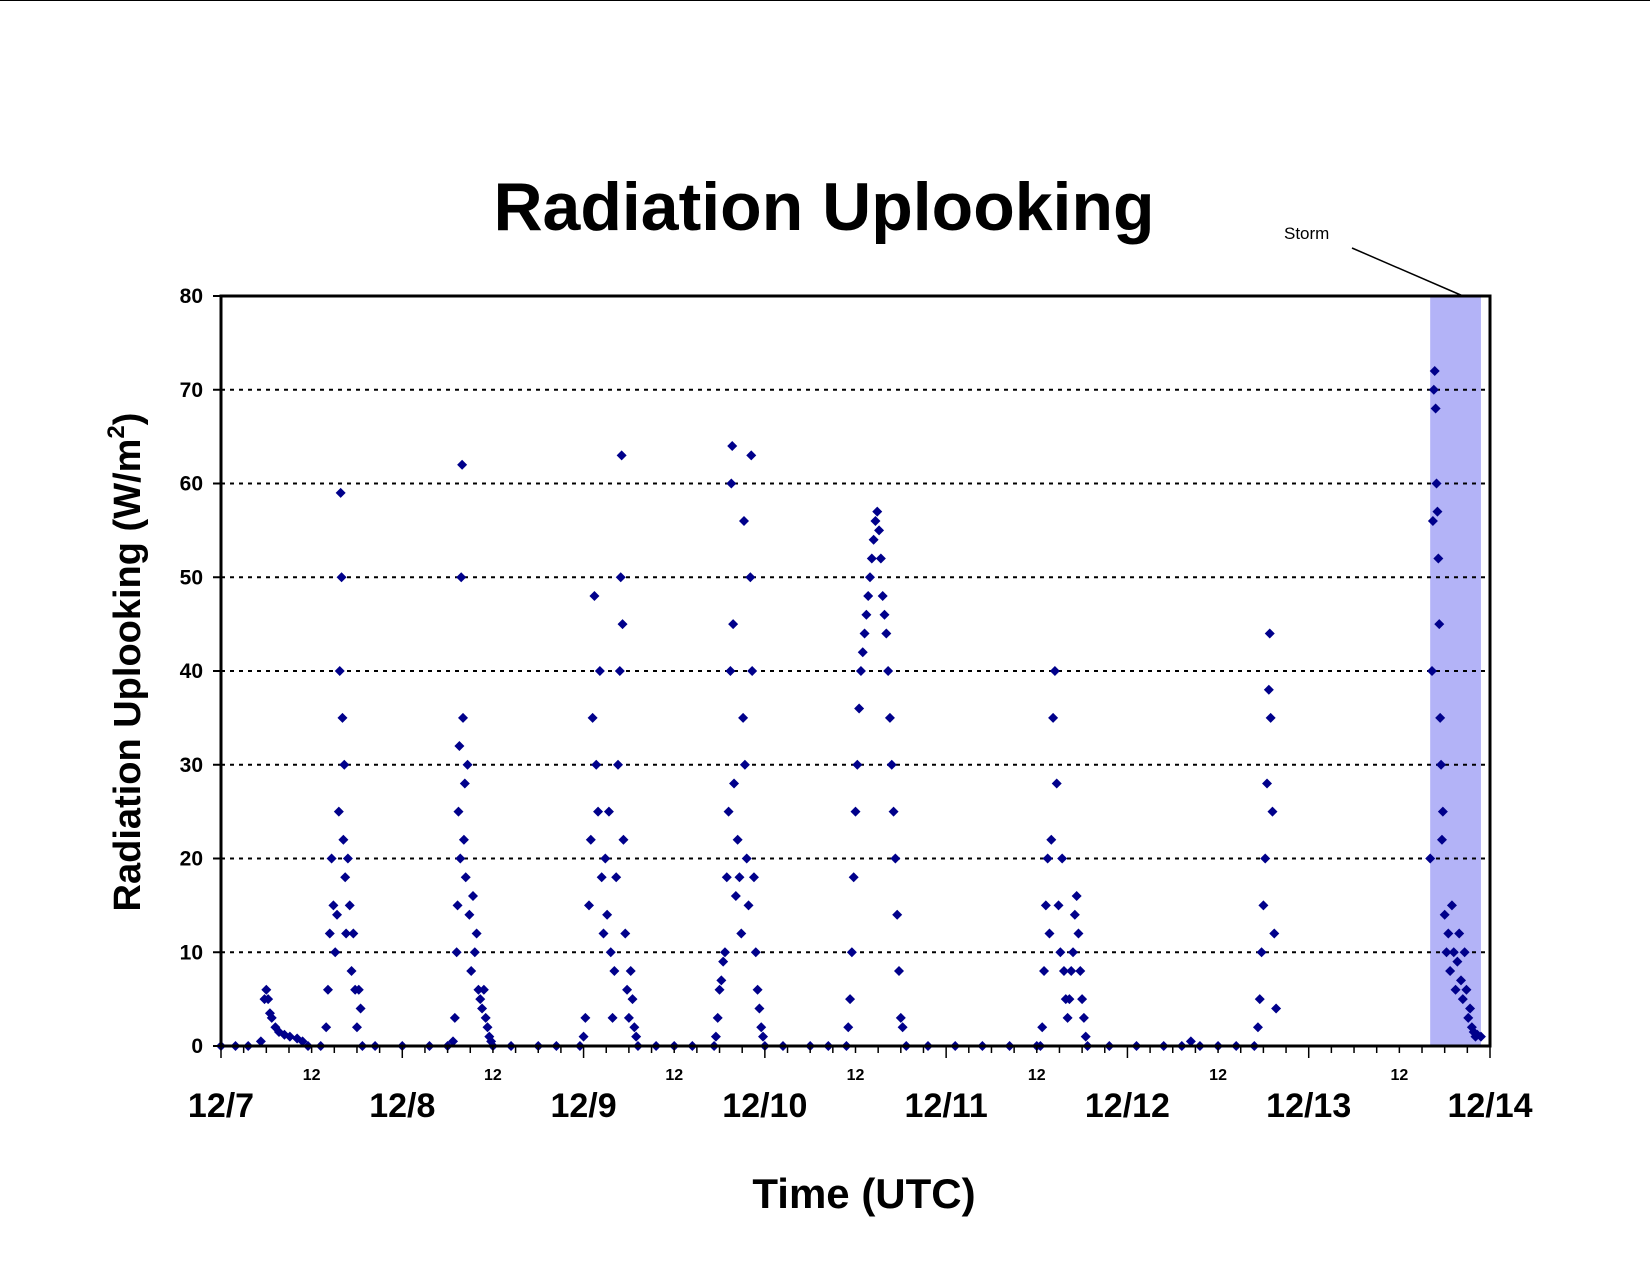 The height and width of the screenshot is (1275, 1650). Describe the element at coordinates (191, 390) in the screenshot. I see `y-tick-label-70: 70` at that location.